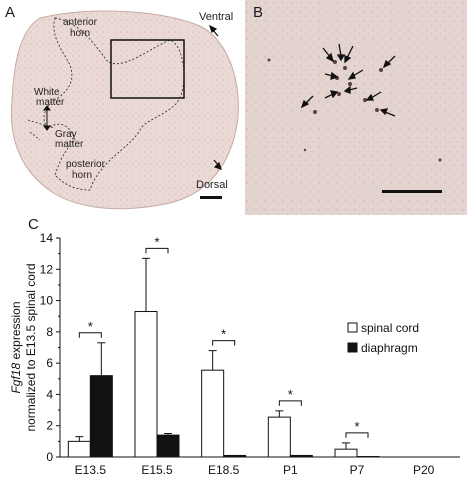 The width and height of the screenshot is (467, 495). I want to click on bar-diaphragm-E13.5, so click(101, 416).